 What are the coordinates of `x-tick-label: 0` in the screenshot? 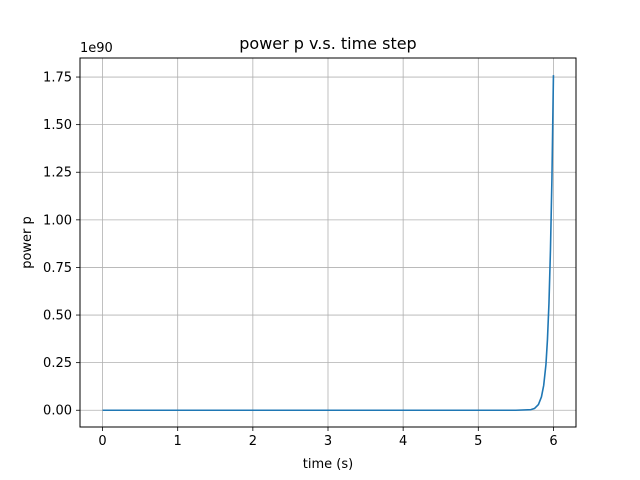 It's located at (102, 441).